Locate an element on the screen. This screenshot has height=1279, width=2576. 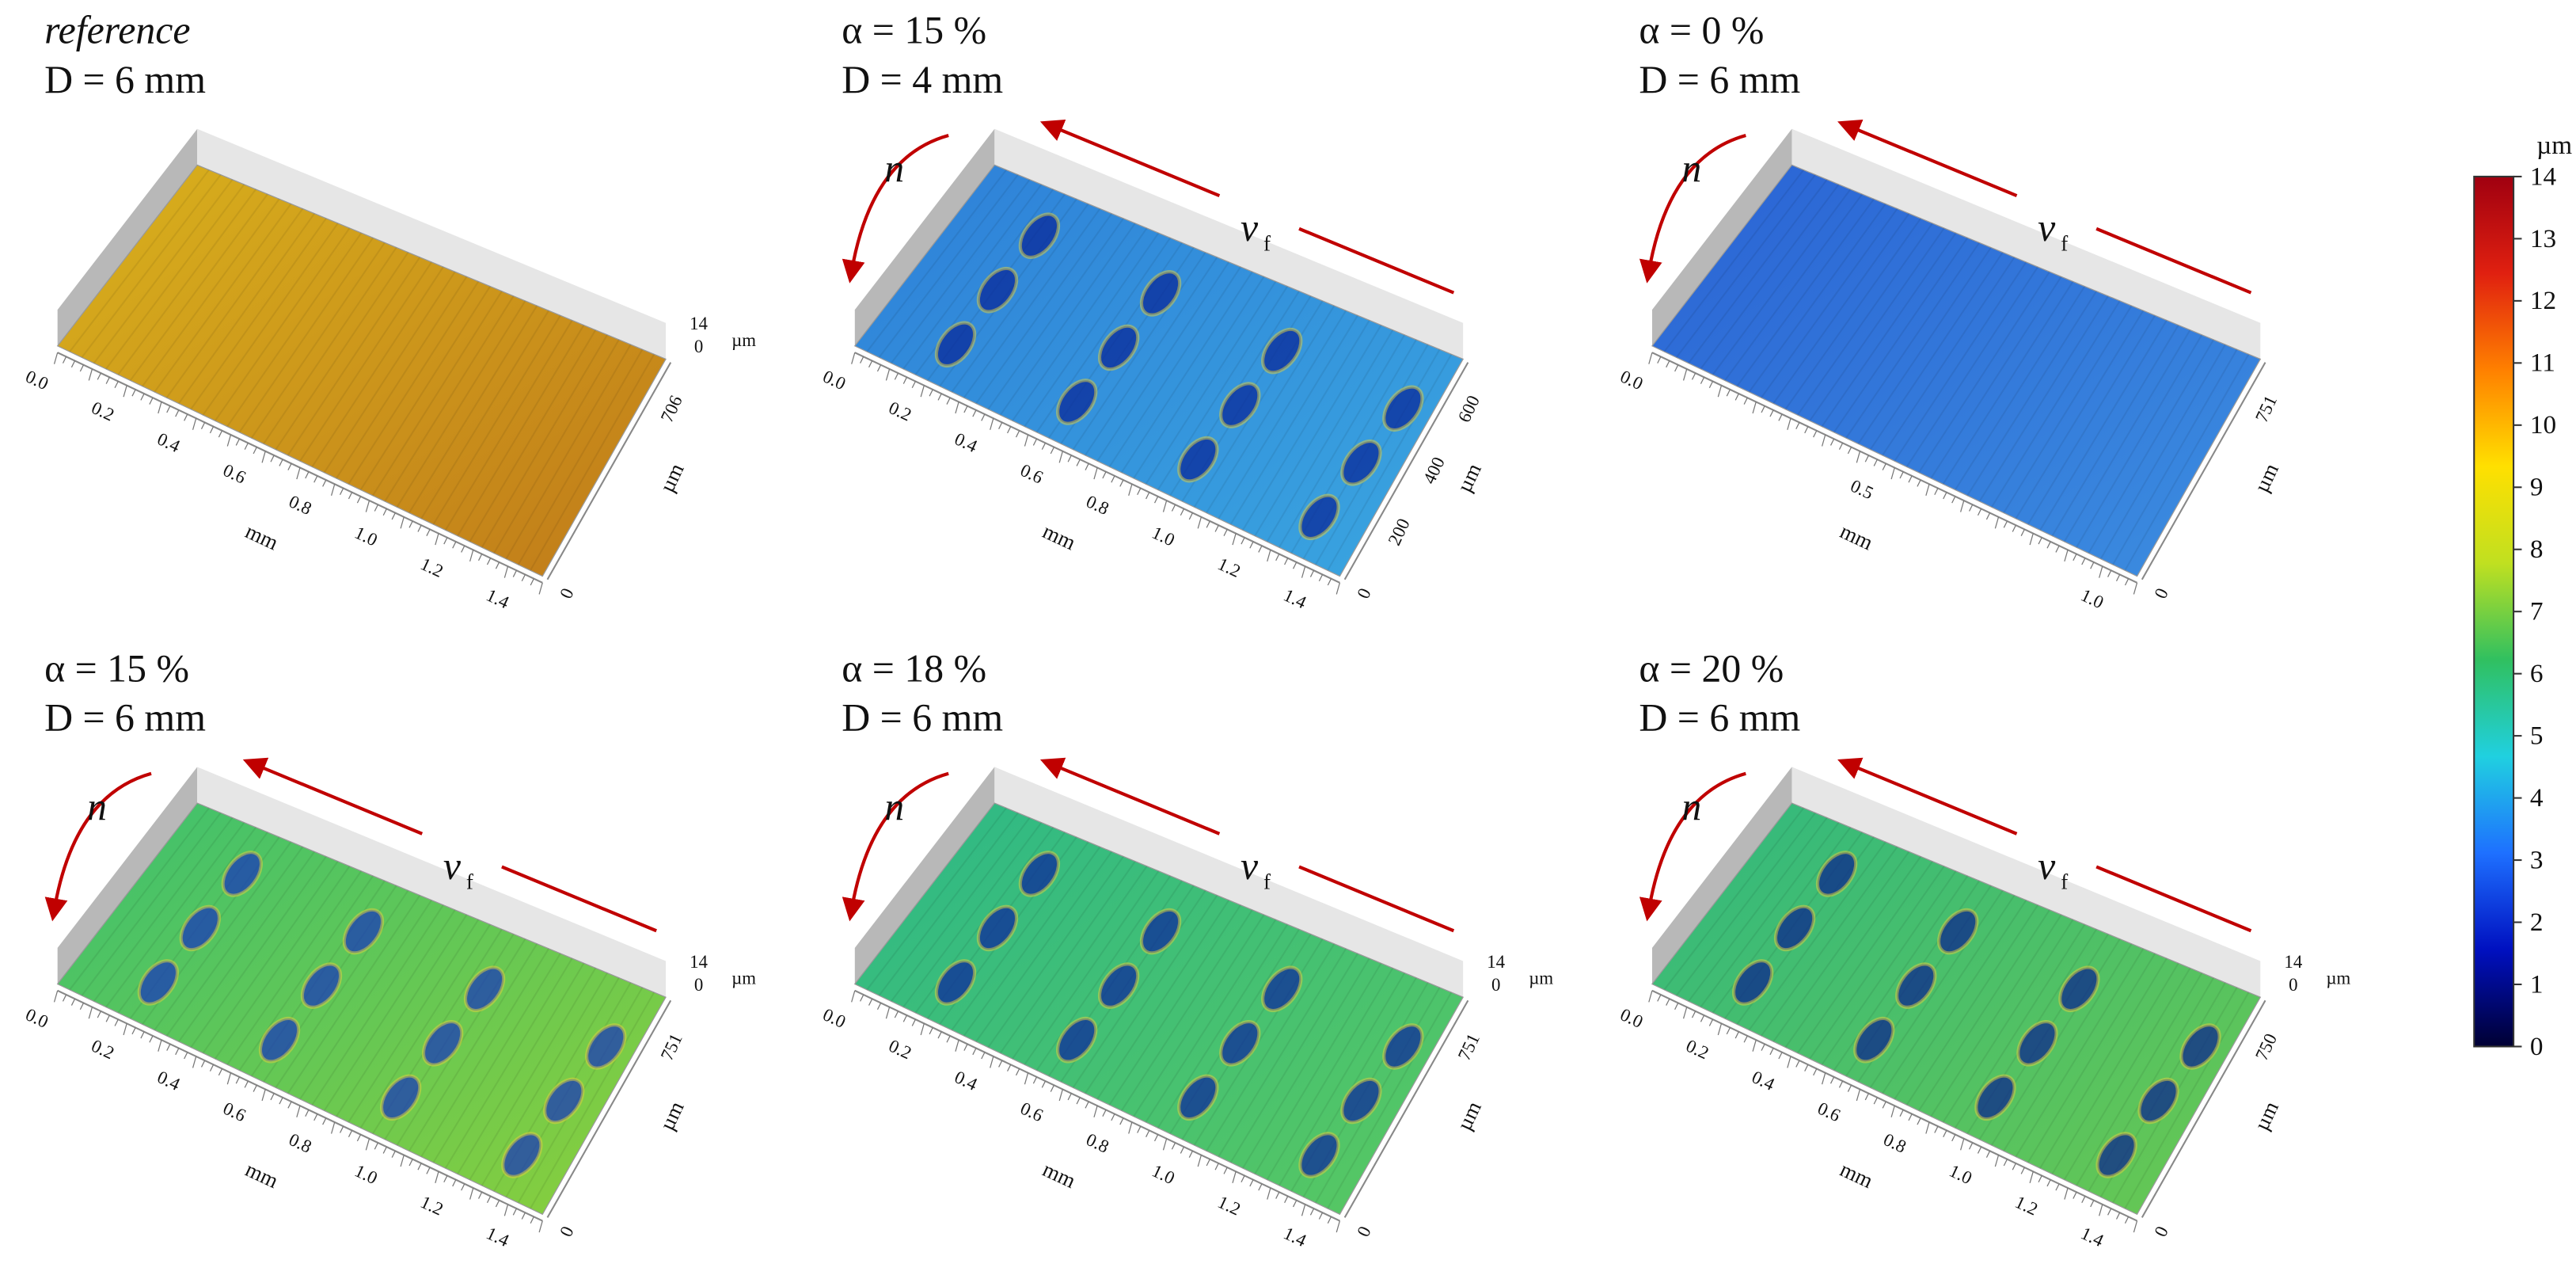
panel-label: α = 18 % is located at coordinates (914, 668).